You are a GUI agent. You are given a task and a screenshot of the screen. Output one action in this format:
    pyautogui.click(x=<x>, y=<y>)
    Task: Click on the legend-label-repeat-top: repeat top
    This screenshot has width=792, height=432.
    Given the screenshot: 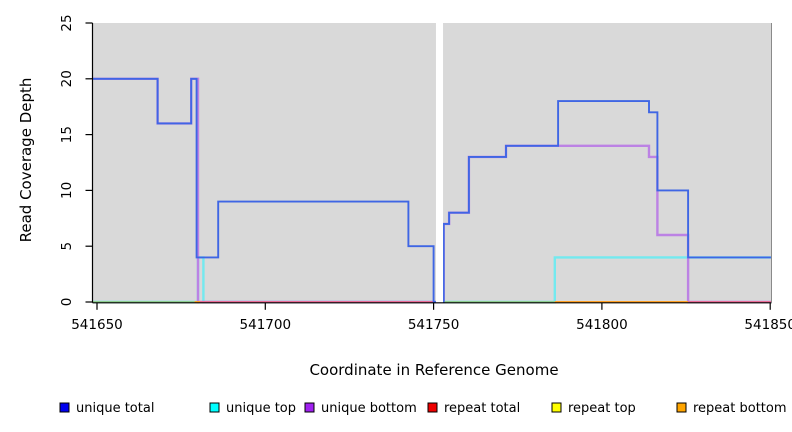 What is the action you would take?
    pyautogui.click(x=602, y=408)
    